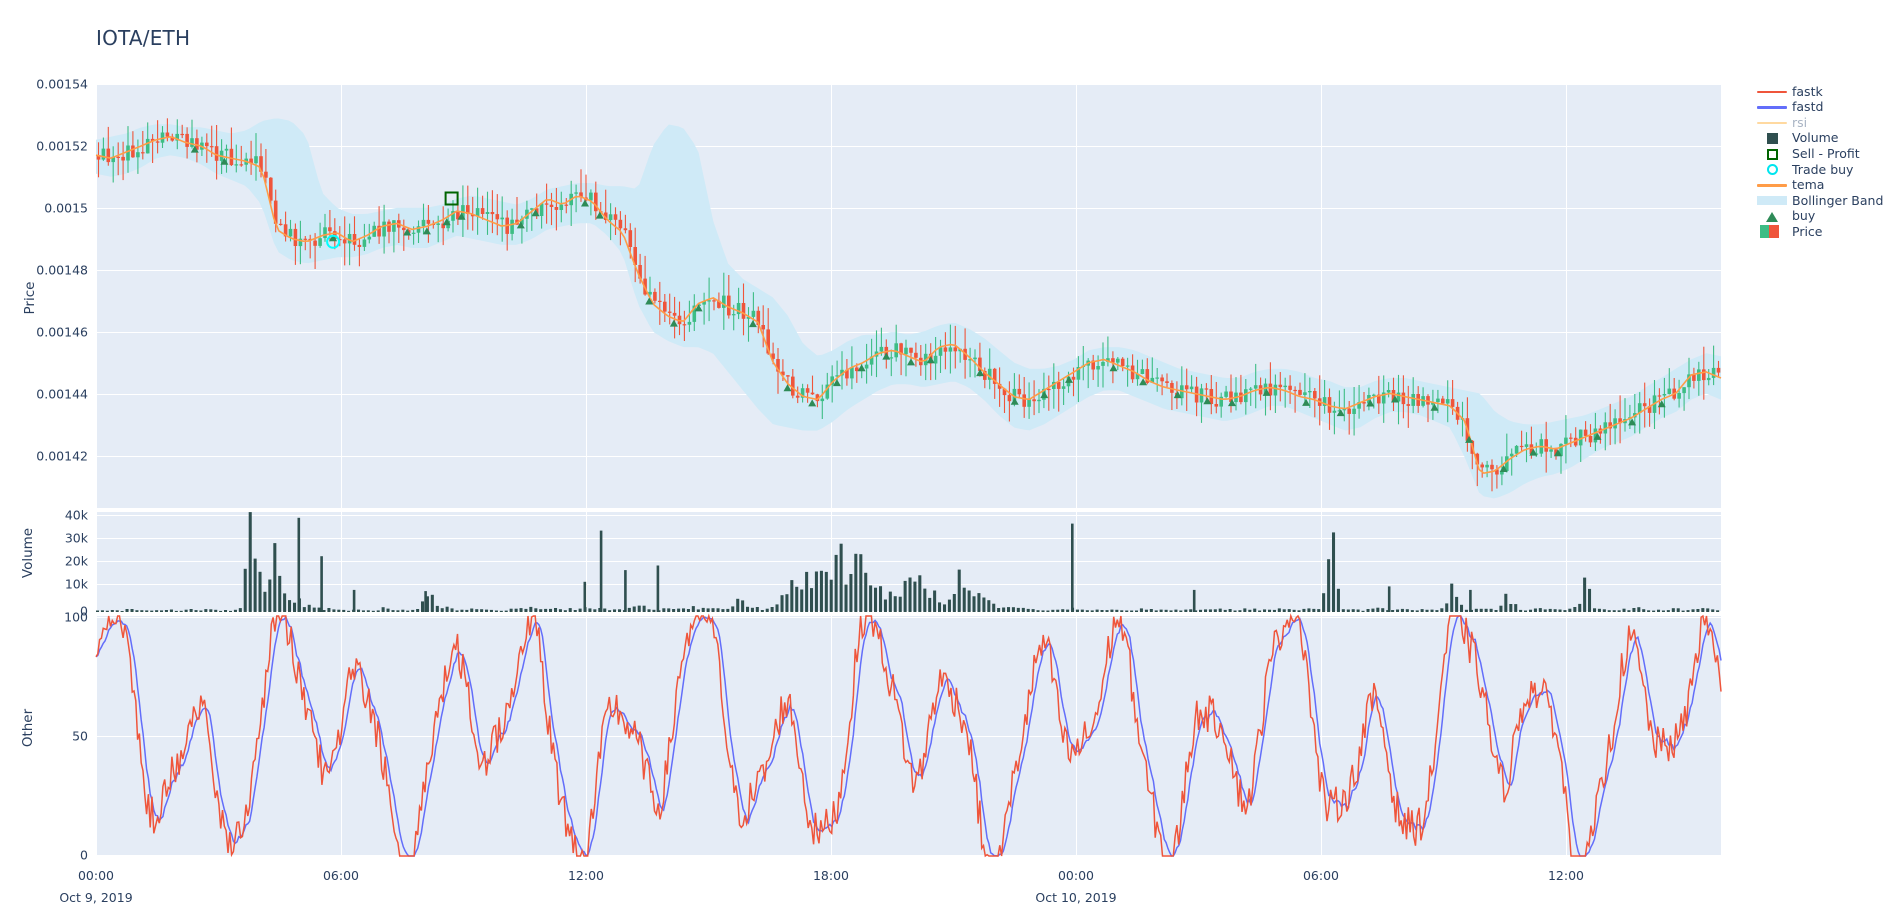 The image size is (1888, 909). What do you see at coordinates (1838, 200) in the screenshot?
I see `legend-item-label: Bollinger Band` at bounding box center [1838, 200].